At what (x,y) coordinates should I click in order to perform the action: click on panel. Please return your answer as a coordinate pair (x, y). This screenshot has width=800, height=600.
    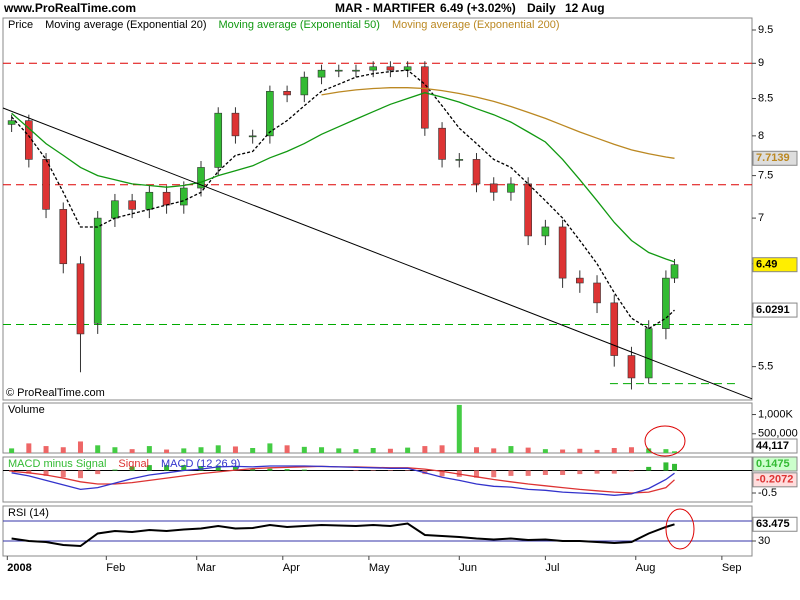
    Looking at the image, I should click on (377, 479).